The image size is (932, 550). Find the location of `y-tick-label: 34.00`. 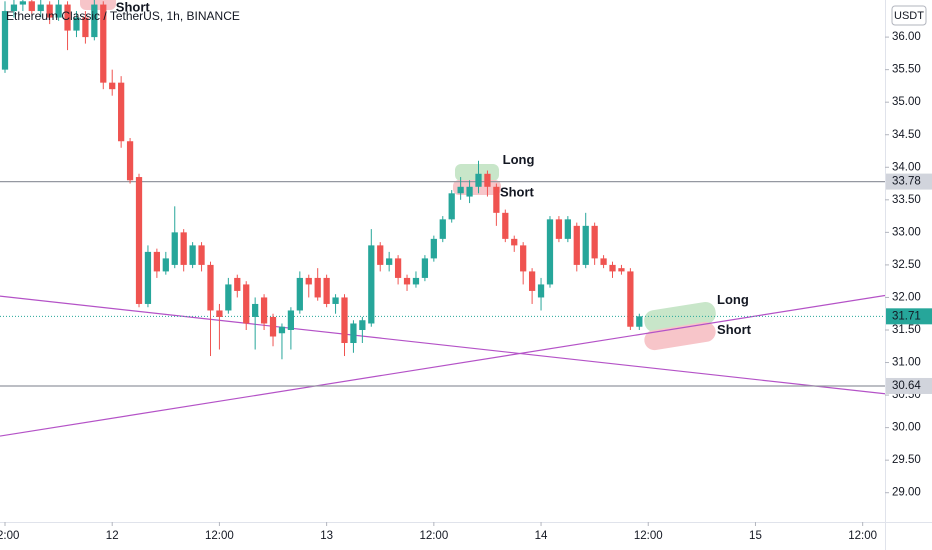

y-tick-label: 34.00 is located at coordinates (906, 167).